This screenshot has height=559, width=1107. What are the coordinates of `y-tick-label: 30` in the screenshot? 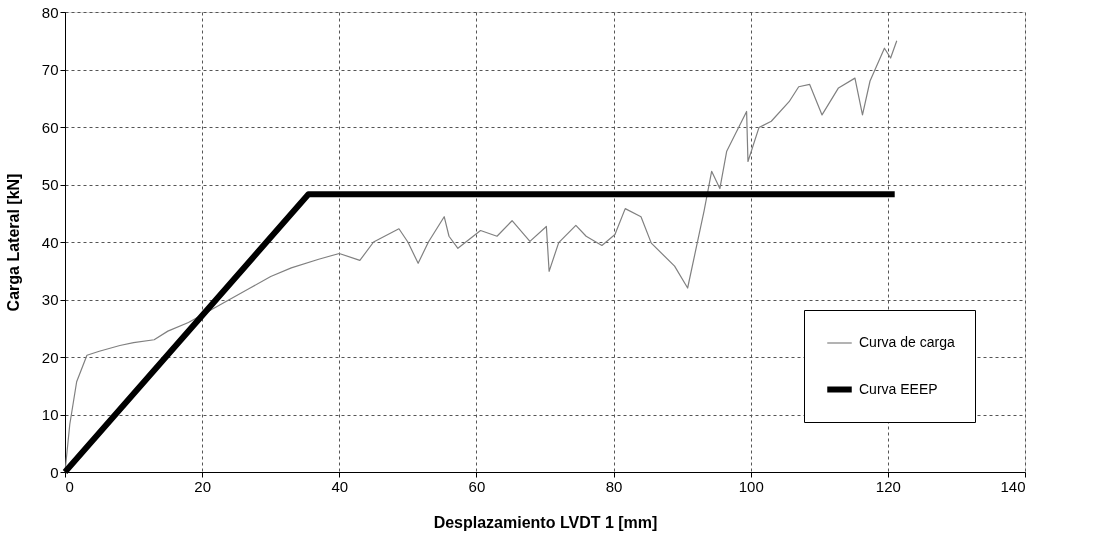 It's located at (50, 299).